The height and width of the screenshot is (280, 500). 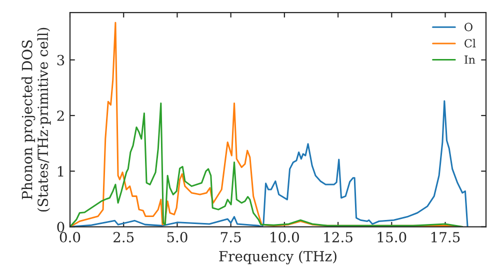 I want to click on x-axis-title: Frequency (THz), so click(x=277, y=257).